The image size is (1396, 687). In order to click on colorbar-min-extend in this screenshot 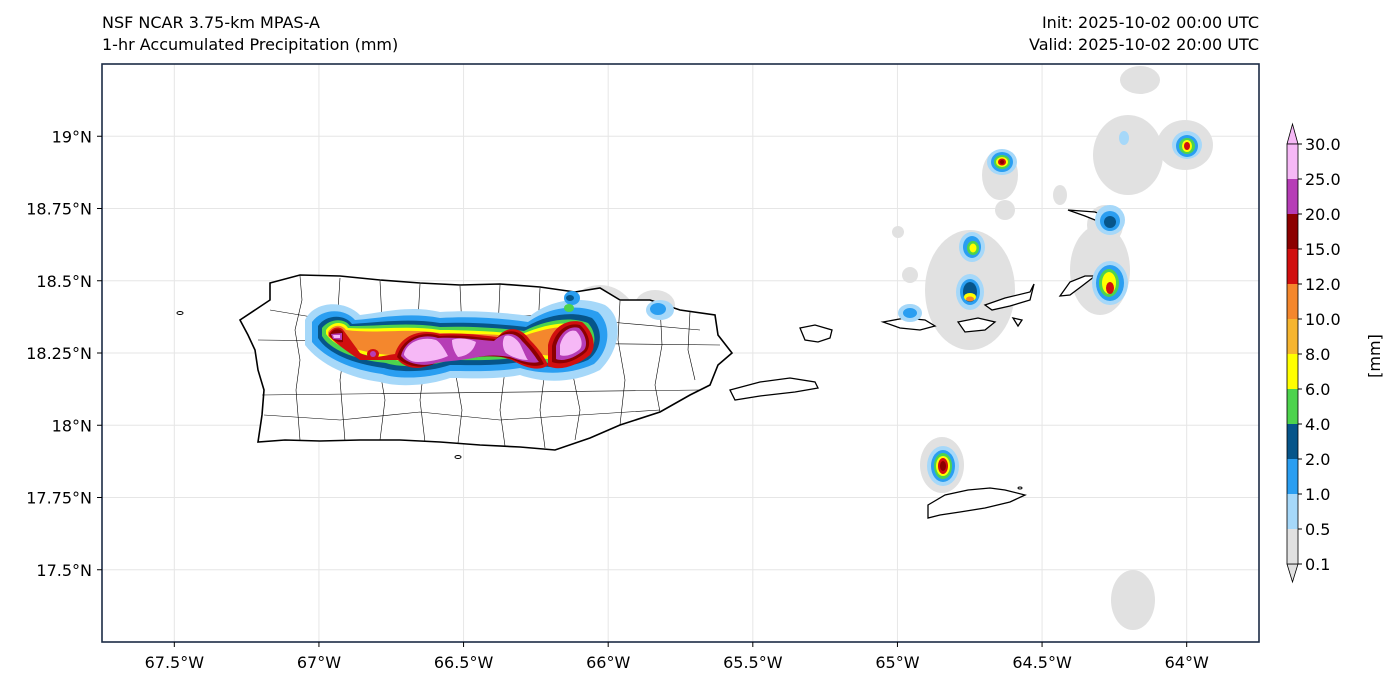, I will do `click(1292, 573)`.